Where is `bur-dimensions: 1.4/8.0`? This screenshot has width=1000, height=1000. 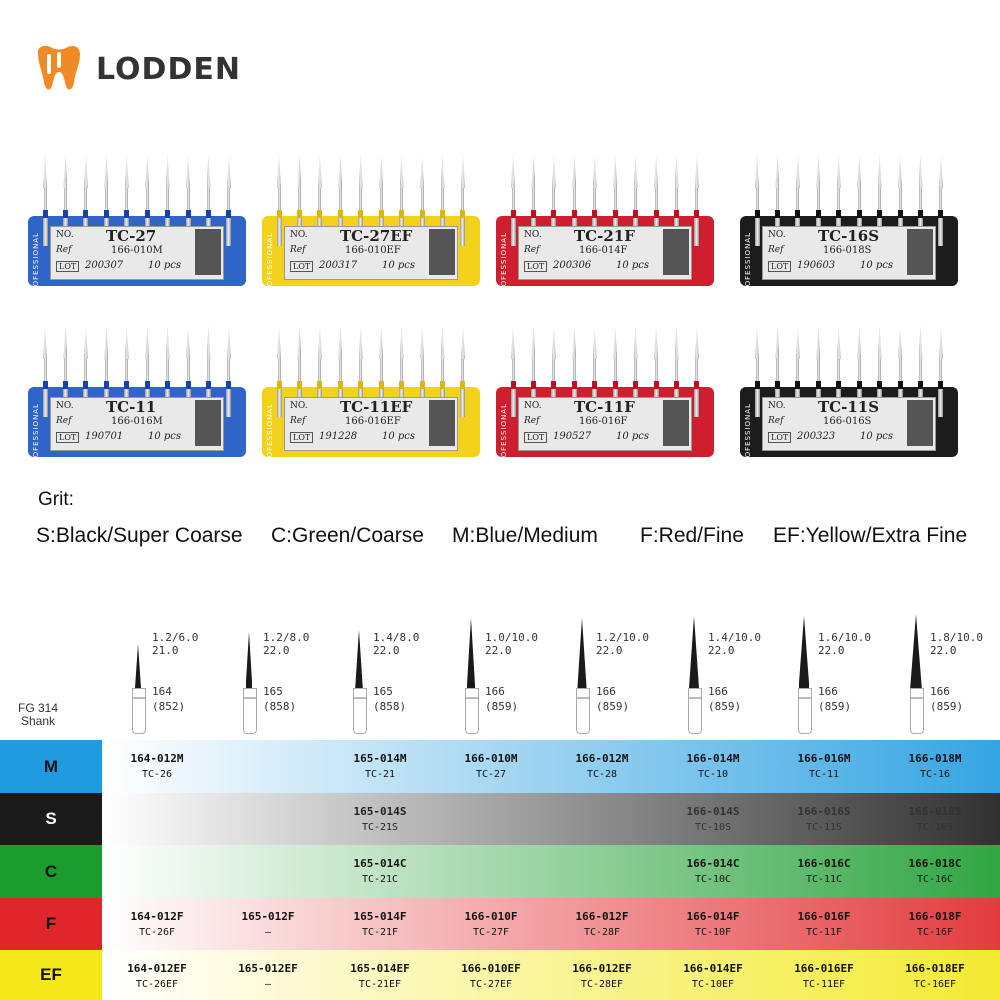 bur-dimensions: 1.4/8.0 is located at coordinates (396, 637).